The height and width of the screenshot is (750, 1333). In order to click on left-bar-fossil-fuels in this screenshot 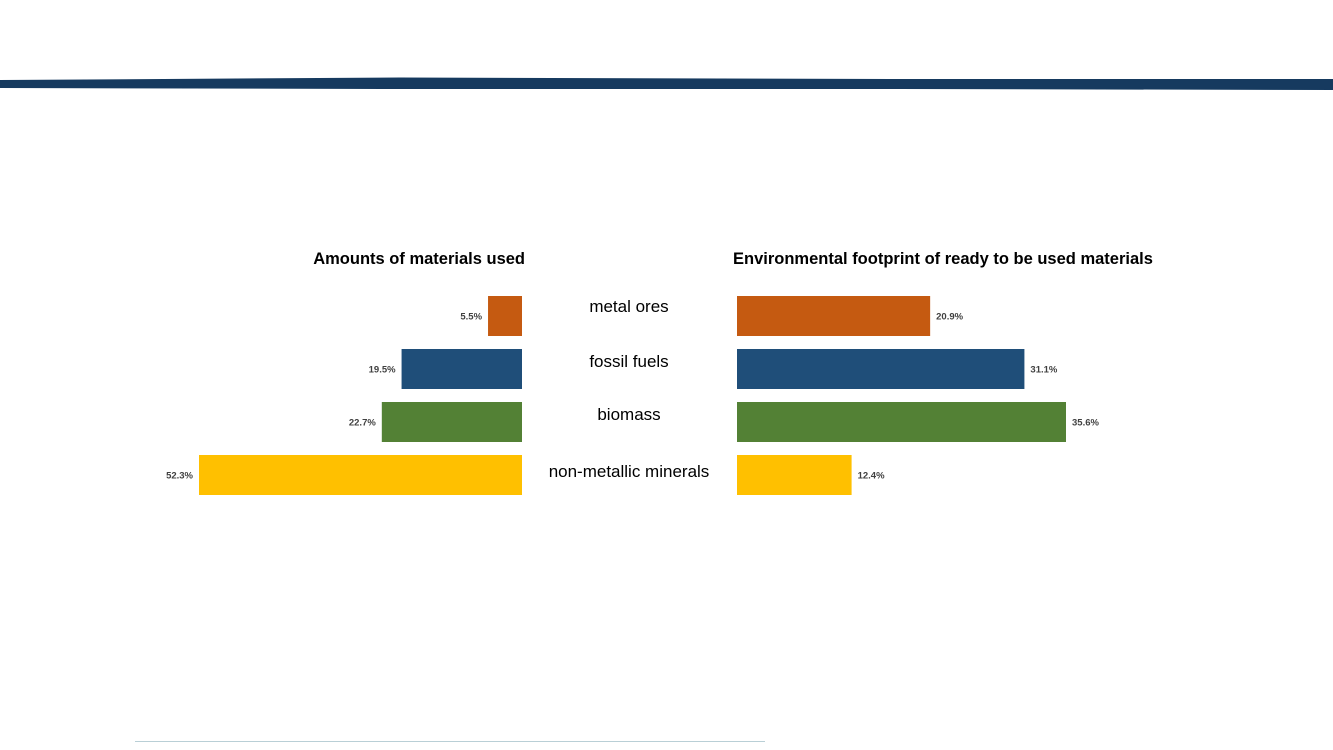, I will do `click(461, 369)`.